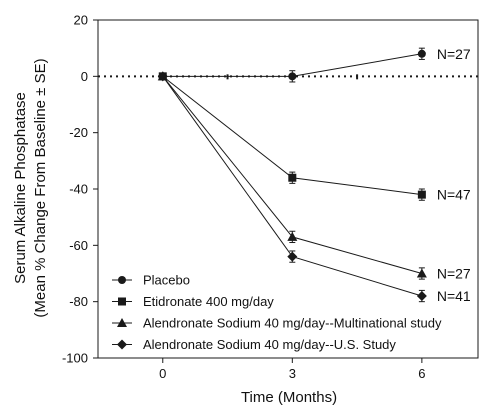  I want to click on legend-item: Alendronate Sodium 40 mg/day--U.S. Study, so click(254, 344).